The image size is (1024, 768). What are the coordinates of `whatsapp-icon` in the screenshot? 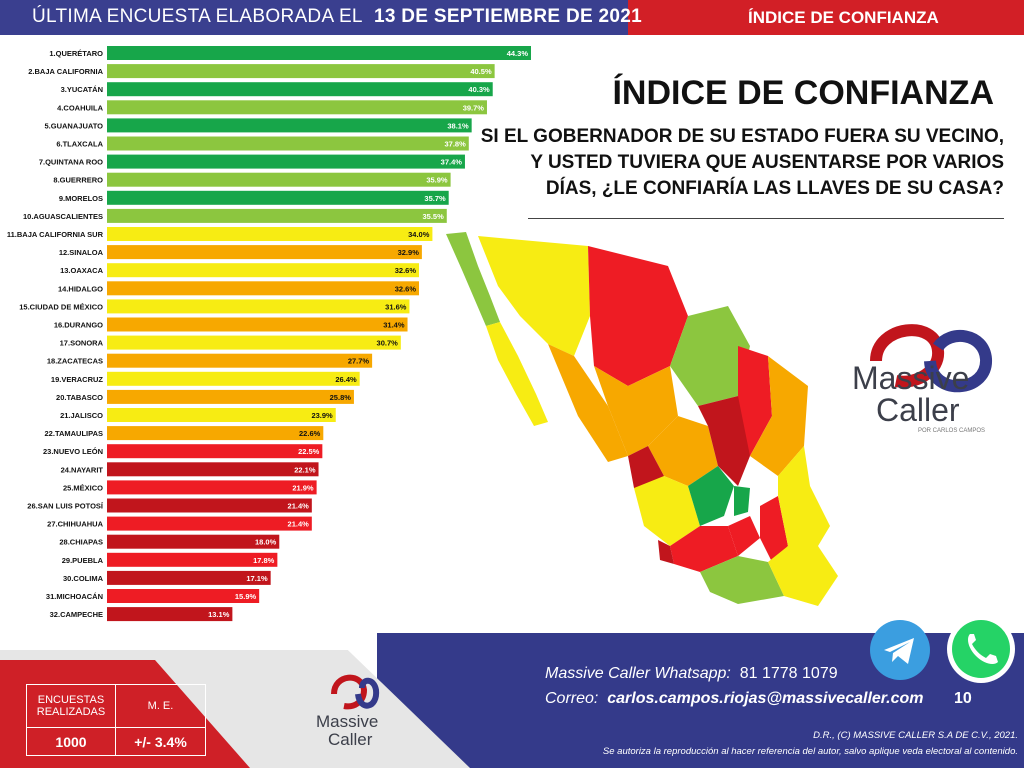 It's located at (981, 649).